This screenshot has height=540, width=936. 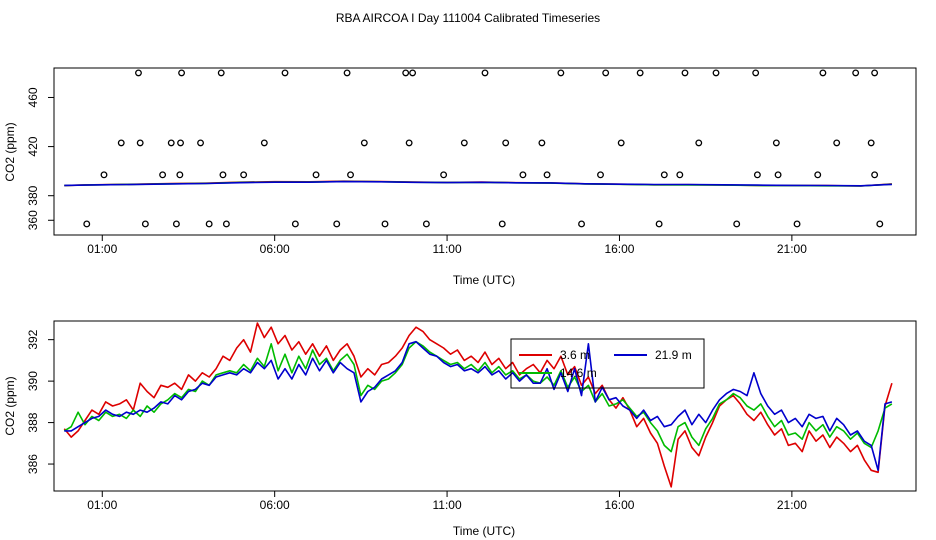 What do you see at coordinates (792, 249) in the screenshot?
I see `top-x-tick-label: 21:00` at bounding box center [792, 249].